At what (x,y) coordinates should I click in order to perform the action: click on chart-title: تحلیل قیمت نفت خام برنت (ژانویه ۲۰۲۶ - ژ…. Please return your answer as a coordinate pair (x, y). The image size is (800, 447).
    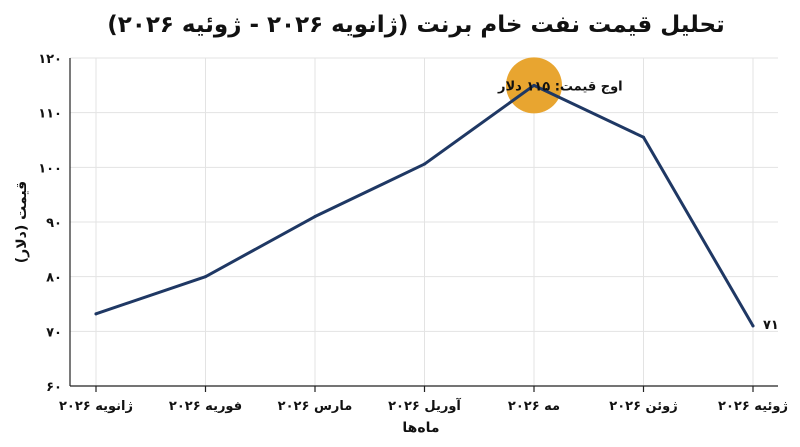
    Looking at the image, I should click on (416, 25).